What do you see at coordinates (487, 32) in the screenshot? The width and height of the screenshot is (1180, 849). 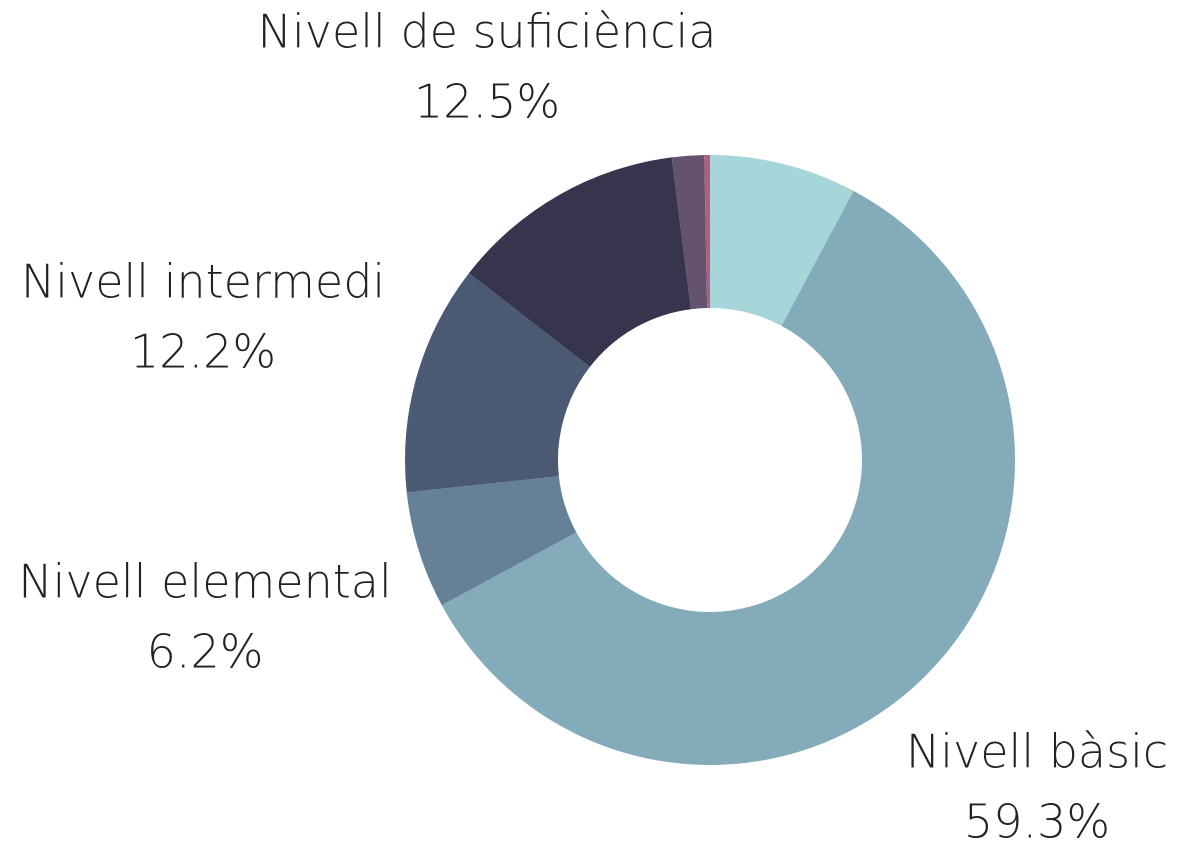 I see `slice-label: Nivell de suficiència` at bounding box center [487, 32].